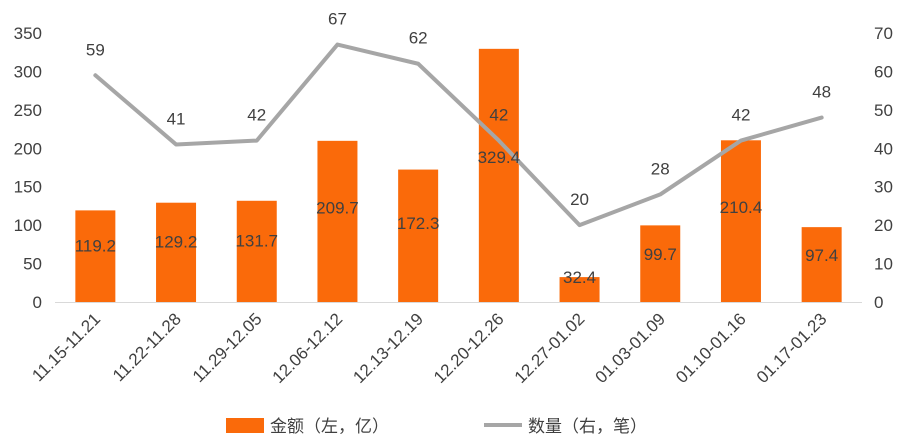 This screenshot has width=908, height=444. Describe the element at coordinates (792, 348) in the screenshot. I see `x-tick-label: 01.17-01.23` at that location.